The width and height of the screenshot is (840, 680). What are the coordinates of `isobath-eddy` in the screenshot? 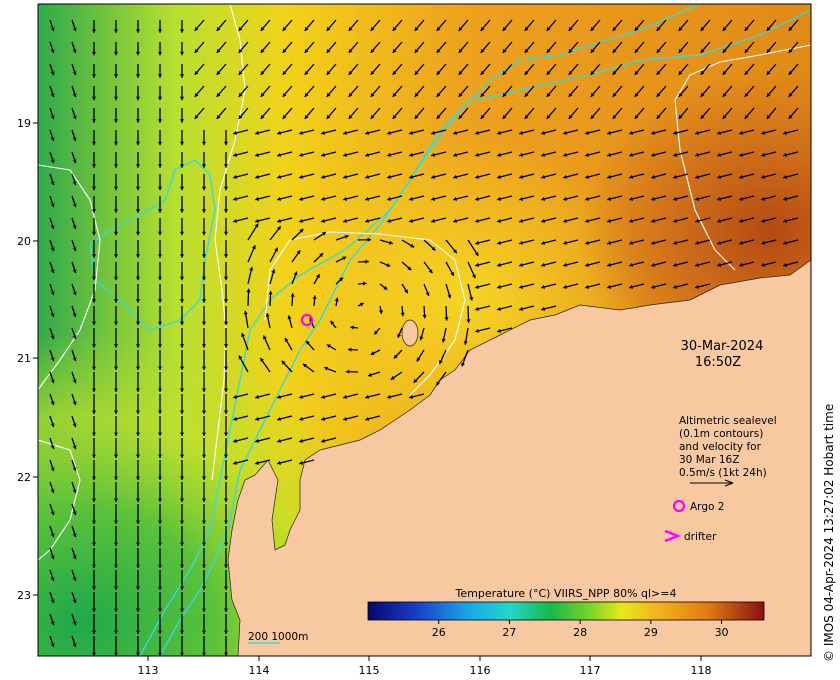 It's located at (152, 245).